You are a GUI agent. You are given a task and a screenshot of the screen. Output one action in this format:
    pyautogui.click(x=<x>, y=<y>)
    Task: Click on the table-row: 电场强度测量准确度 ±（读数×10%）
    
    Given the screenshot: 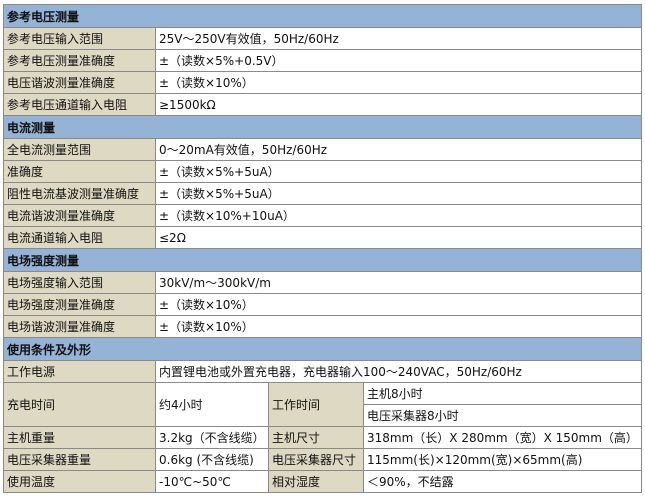 What is the action you would take?
    pyautogui.click(x=322, y=304)
    